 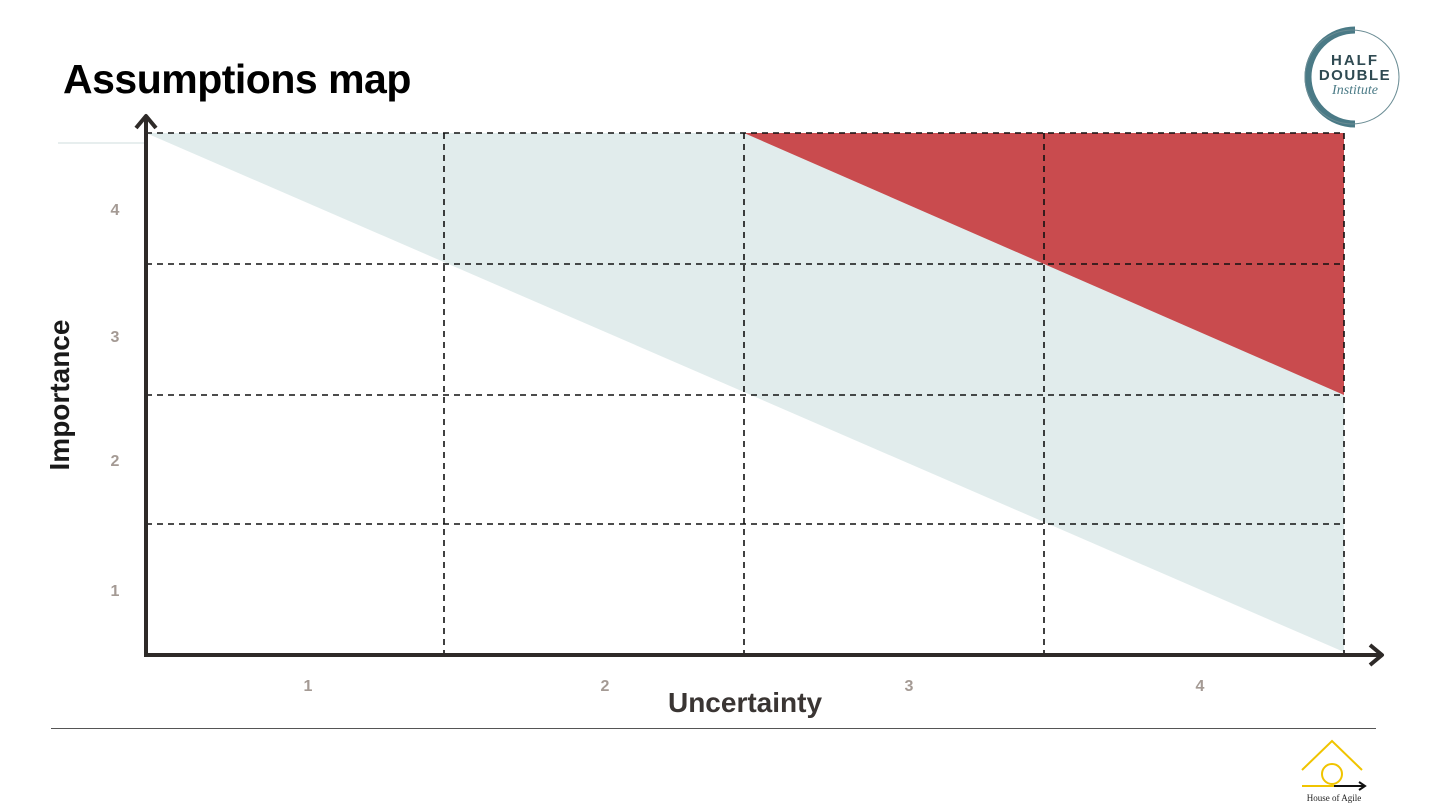 I want to click on y-tick-3: 3, so click(x=115, y=337).